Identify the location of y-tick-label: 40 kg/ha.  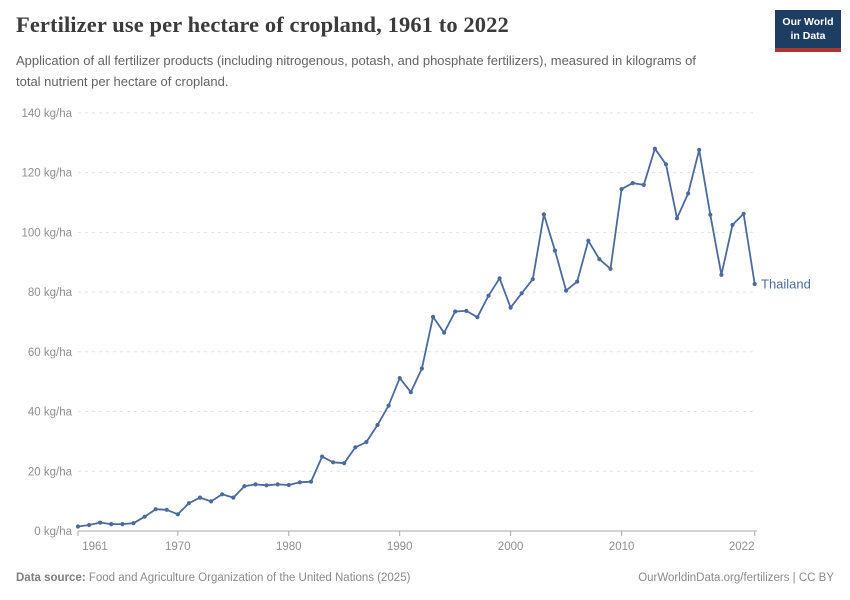
(50, 413).